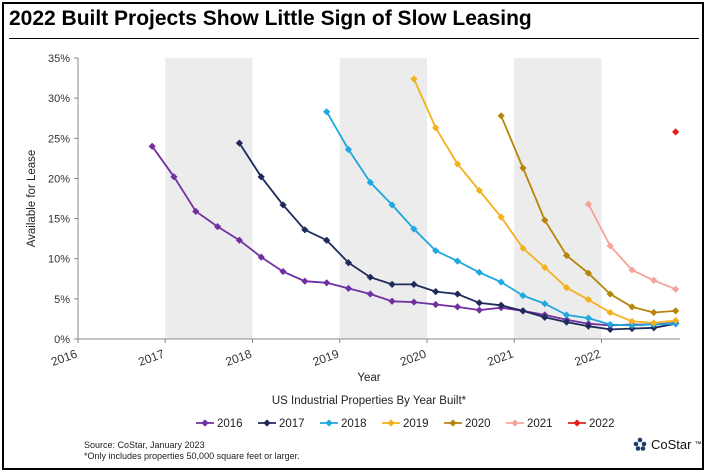 The height and width of the screenshot is (474, 708). I want to click on legend-entry-2016: 2016, so click(219, 424).